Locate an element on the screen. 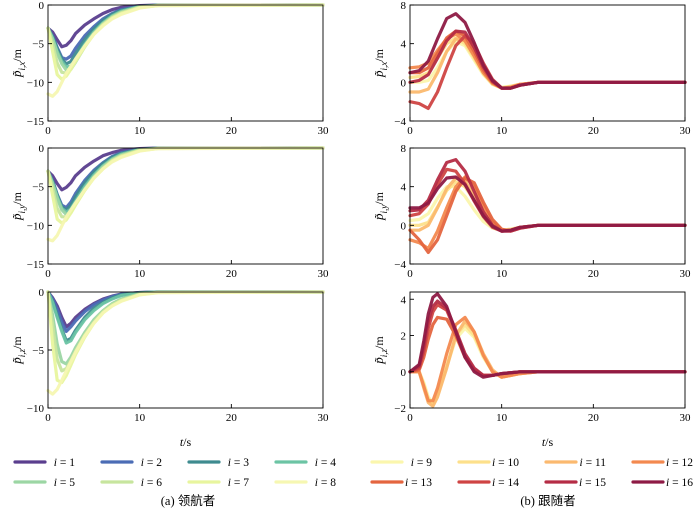  legend-label: i = 12 is located at coordinates (679, 463).